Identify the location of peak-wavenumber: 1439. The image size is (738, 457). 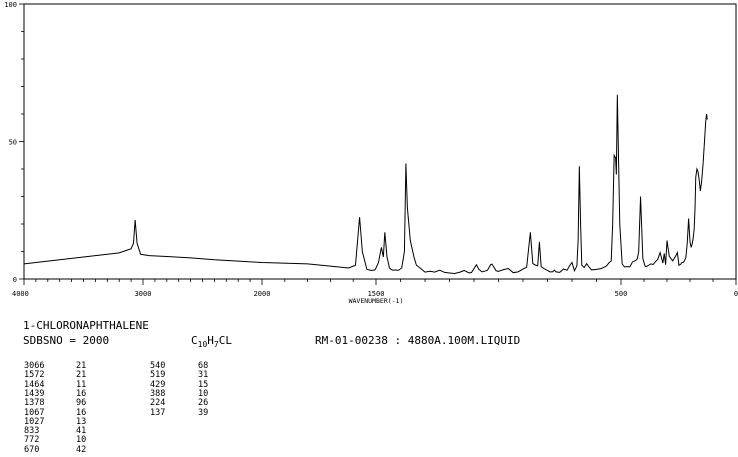
(34, 393).